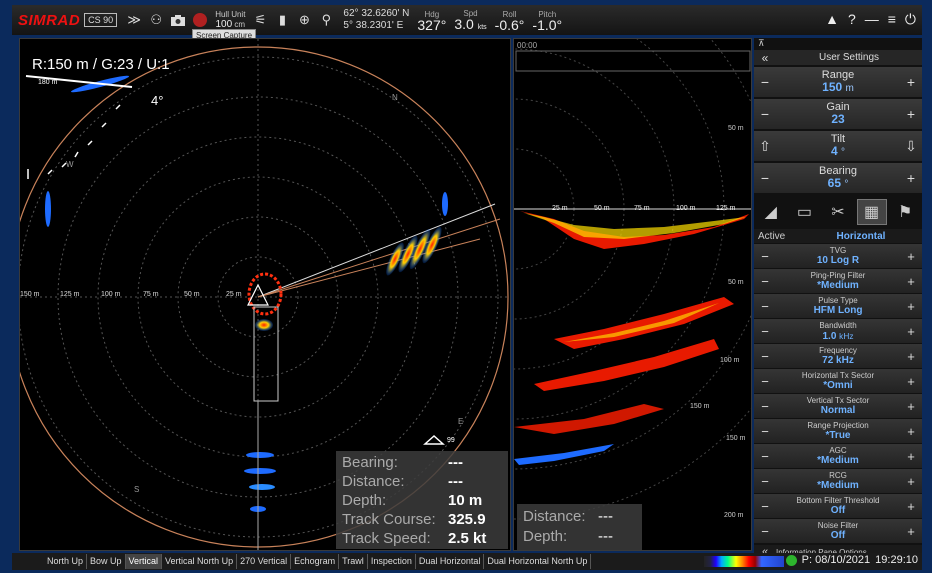 Image resolution: width=932 pixels, height=573 pixels. What do you see at coordinates (106, 561) in the screenshot?
I see `tab-bow-up: Bow Up` at bounding box center [106, 561].